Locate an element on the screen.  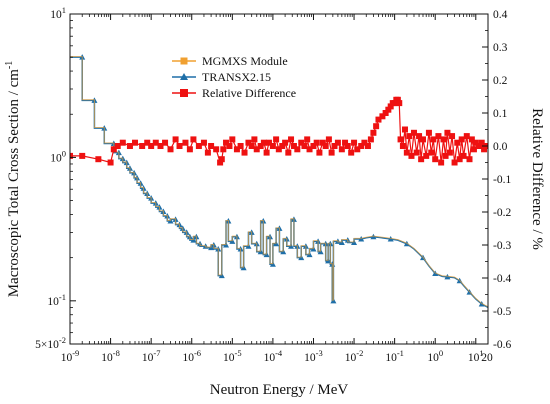
y-right-tick-label: -0.3 is located at coordinates (502, 246).